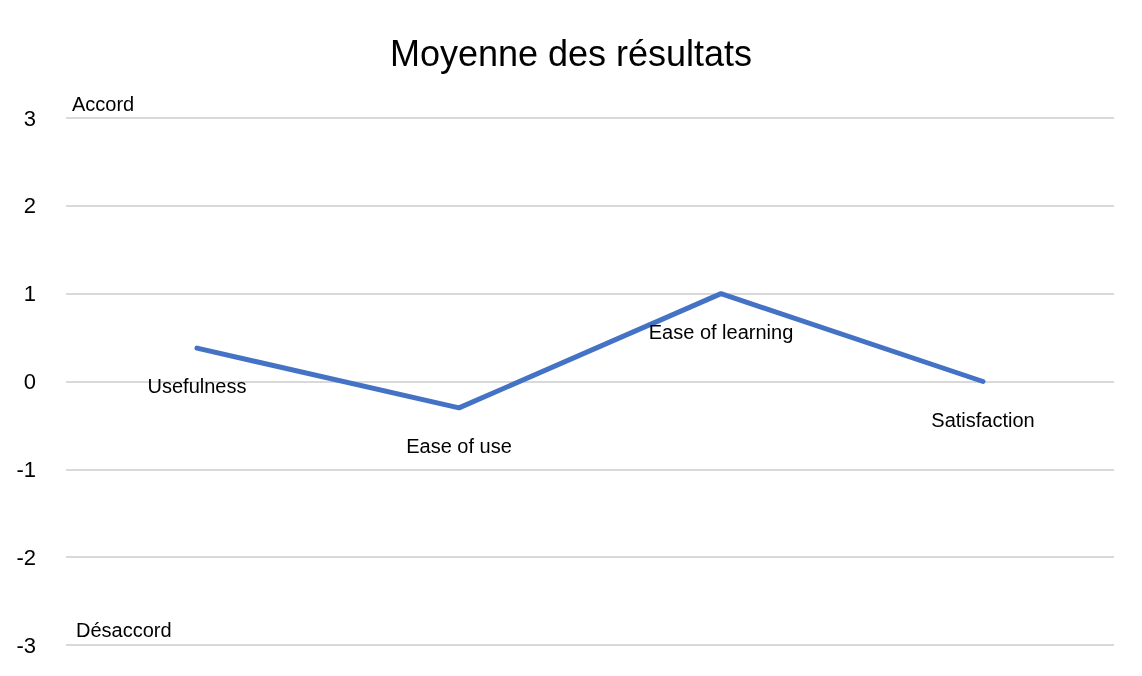  What do you see at coordinates (124, 630) in the screenshot?
I see `annotation: Désaccord` at bounding box center [124, 630].